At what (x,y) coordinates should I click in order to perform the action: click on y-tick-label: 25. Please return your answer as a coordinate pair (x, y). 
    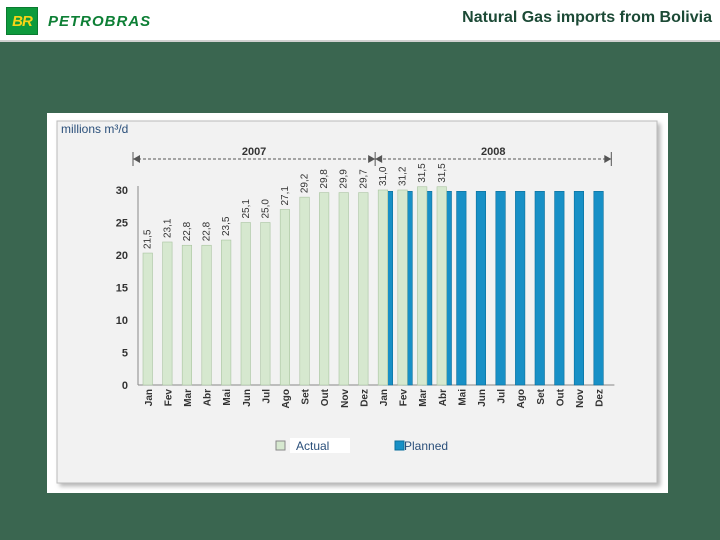
    Looking at the image, I should click on (122, 224).